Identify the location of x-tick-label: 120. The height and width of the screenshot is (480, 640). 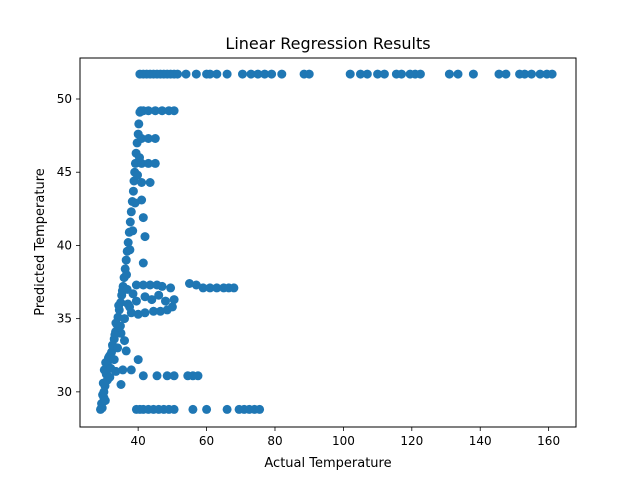
(411, 441).